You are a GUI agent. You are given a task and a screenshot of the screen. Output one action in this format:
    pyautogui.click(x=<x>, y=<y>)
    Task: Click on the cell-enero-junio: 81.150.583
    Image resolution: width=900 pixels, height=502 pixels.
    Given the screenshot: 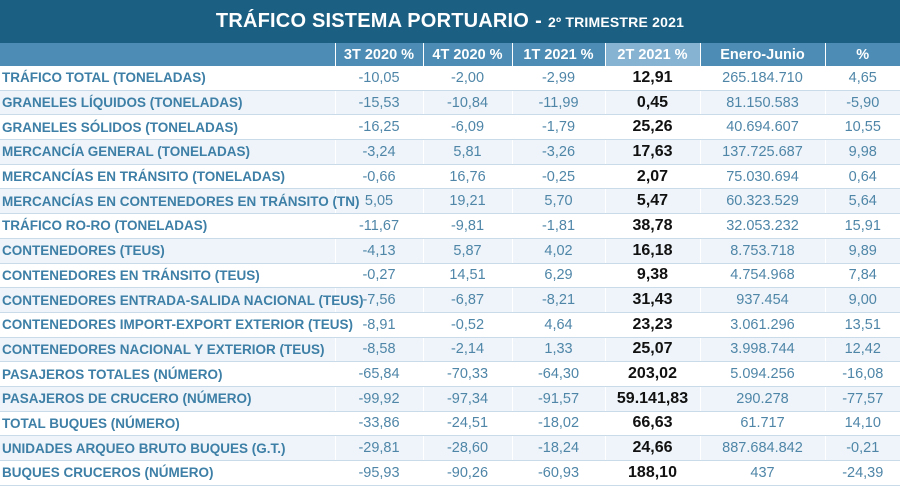 What is the action you would take?
    pyautogui.click(x=762, y=103)
    